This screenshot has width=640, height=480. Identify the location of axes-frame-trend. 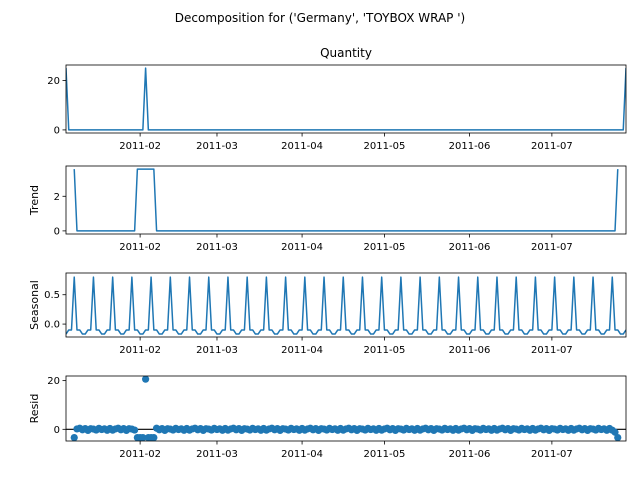
(346, 200).